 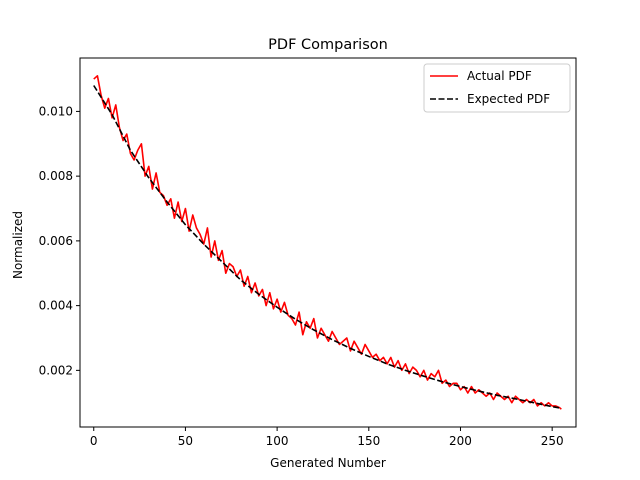 What do you see at coordinates (328, 463) in the screenshot?
I see `x-axis-label: Generated Number` at bounding box center [328, 463].